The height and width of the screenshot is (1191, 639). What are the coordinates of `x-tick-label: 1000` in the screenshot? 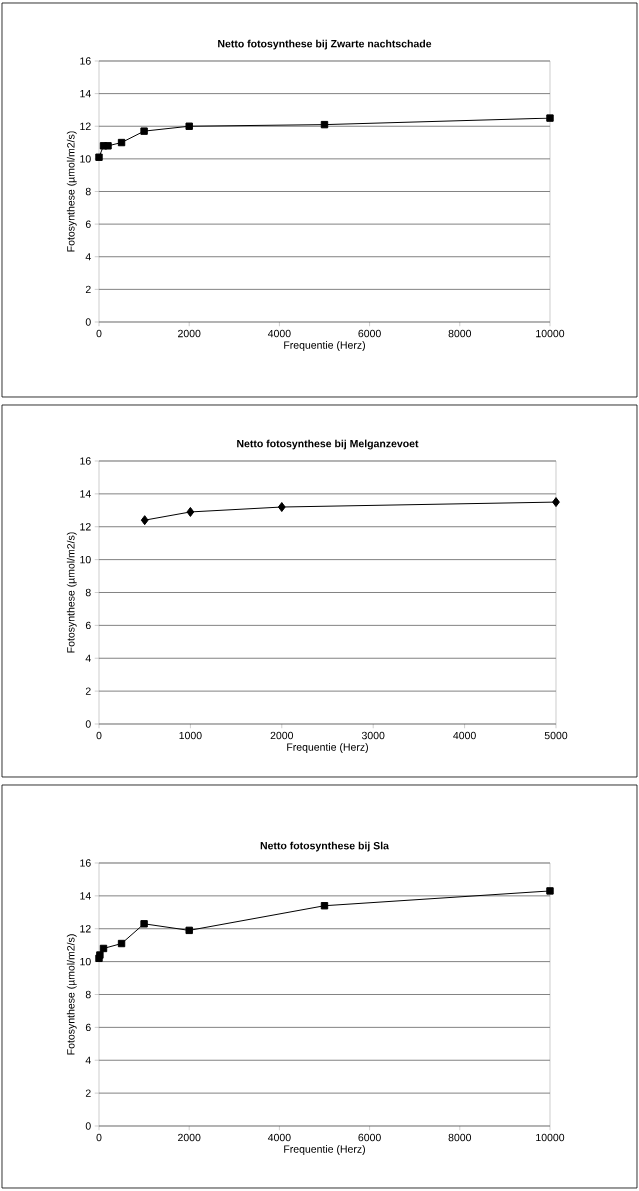 It's located at (190, 735).